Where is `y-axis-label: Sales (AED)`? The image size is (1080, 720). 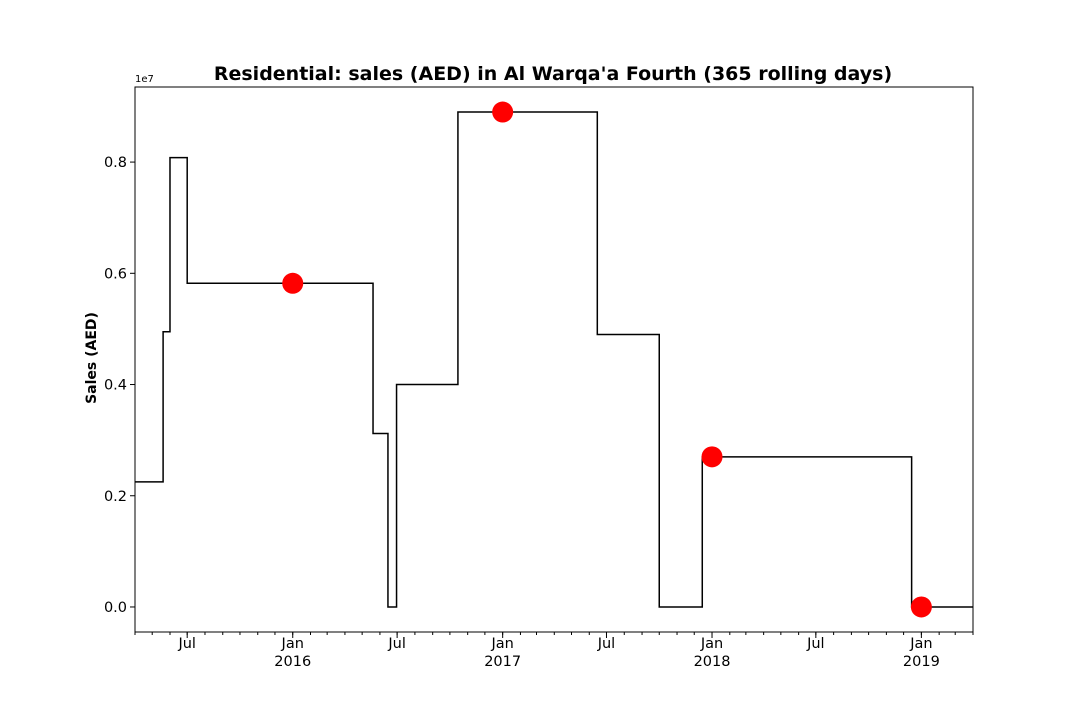
y-axis-label: Sales (AED) is located at coordinates (92, 358).